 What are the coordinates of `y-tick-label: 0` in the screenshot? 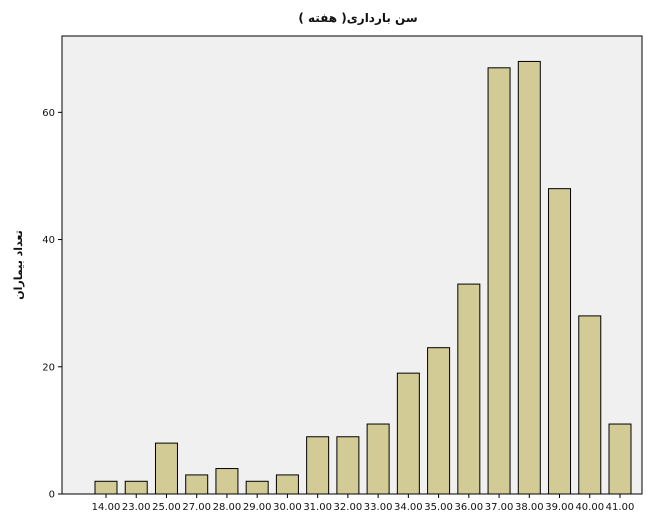 It's located at (52, 495).